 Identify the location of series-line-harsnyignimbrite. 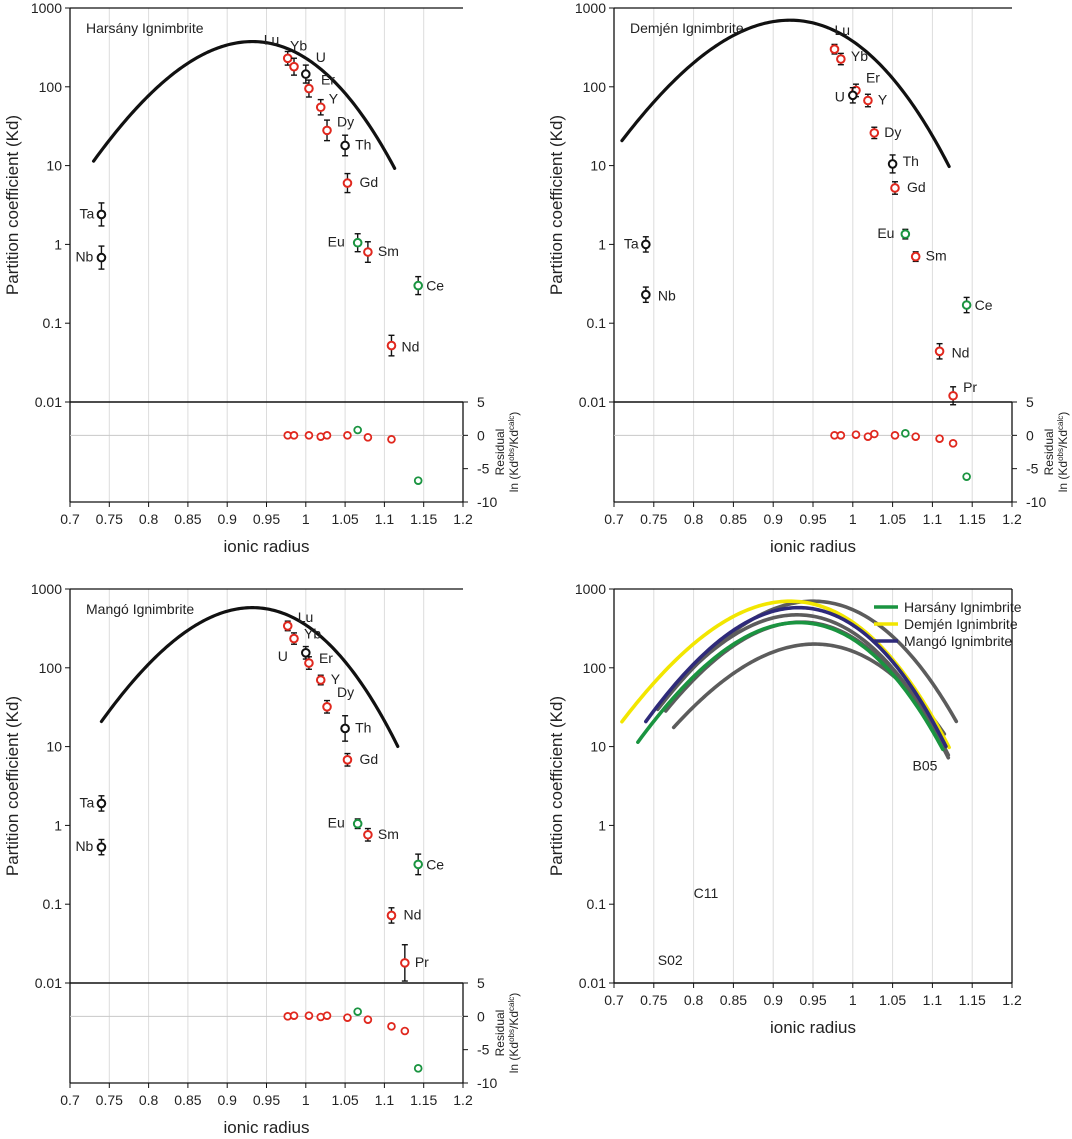
(790, 686).